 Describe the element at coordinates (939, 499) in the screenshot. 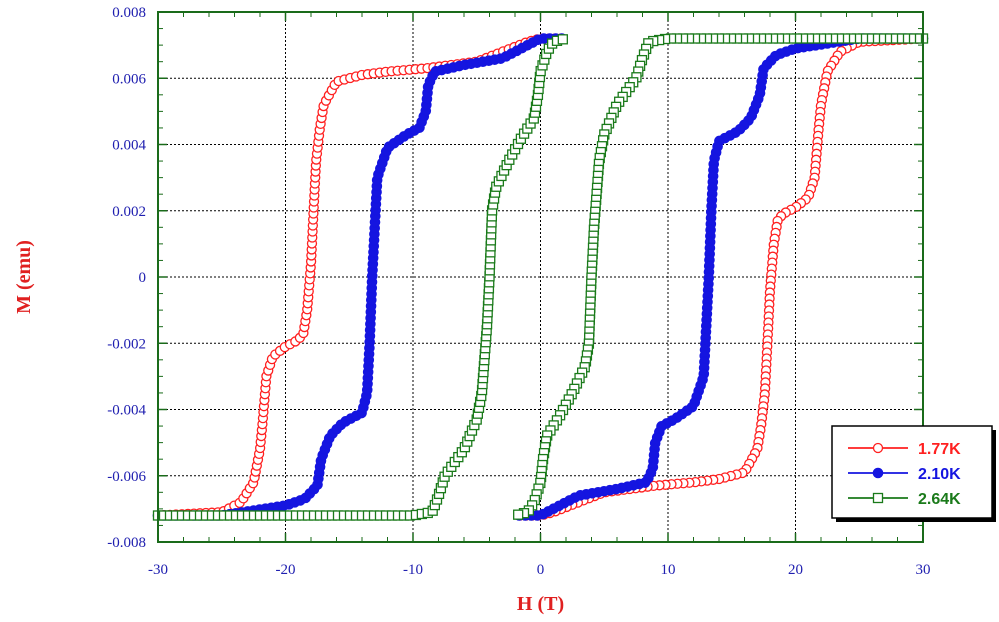

I see `legend-label: 2.64K` at that location.